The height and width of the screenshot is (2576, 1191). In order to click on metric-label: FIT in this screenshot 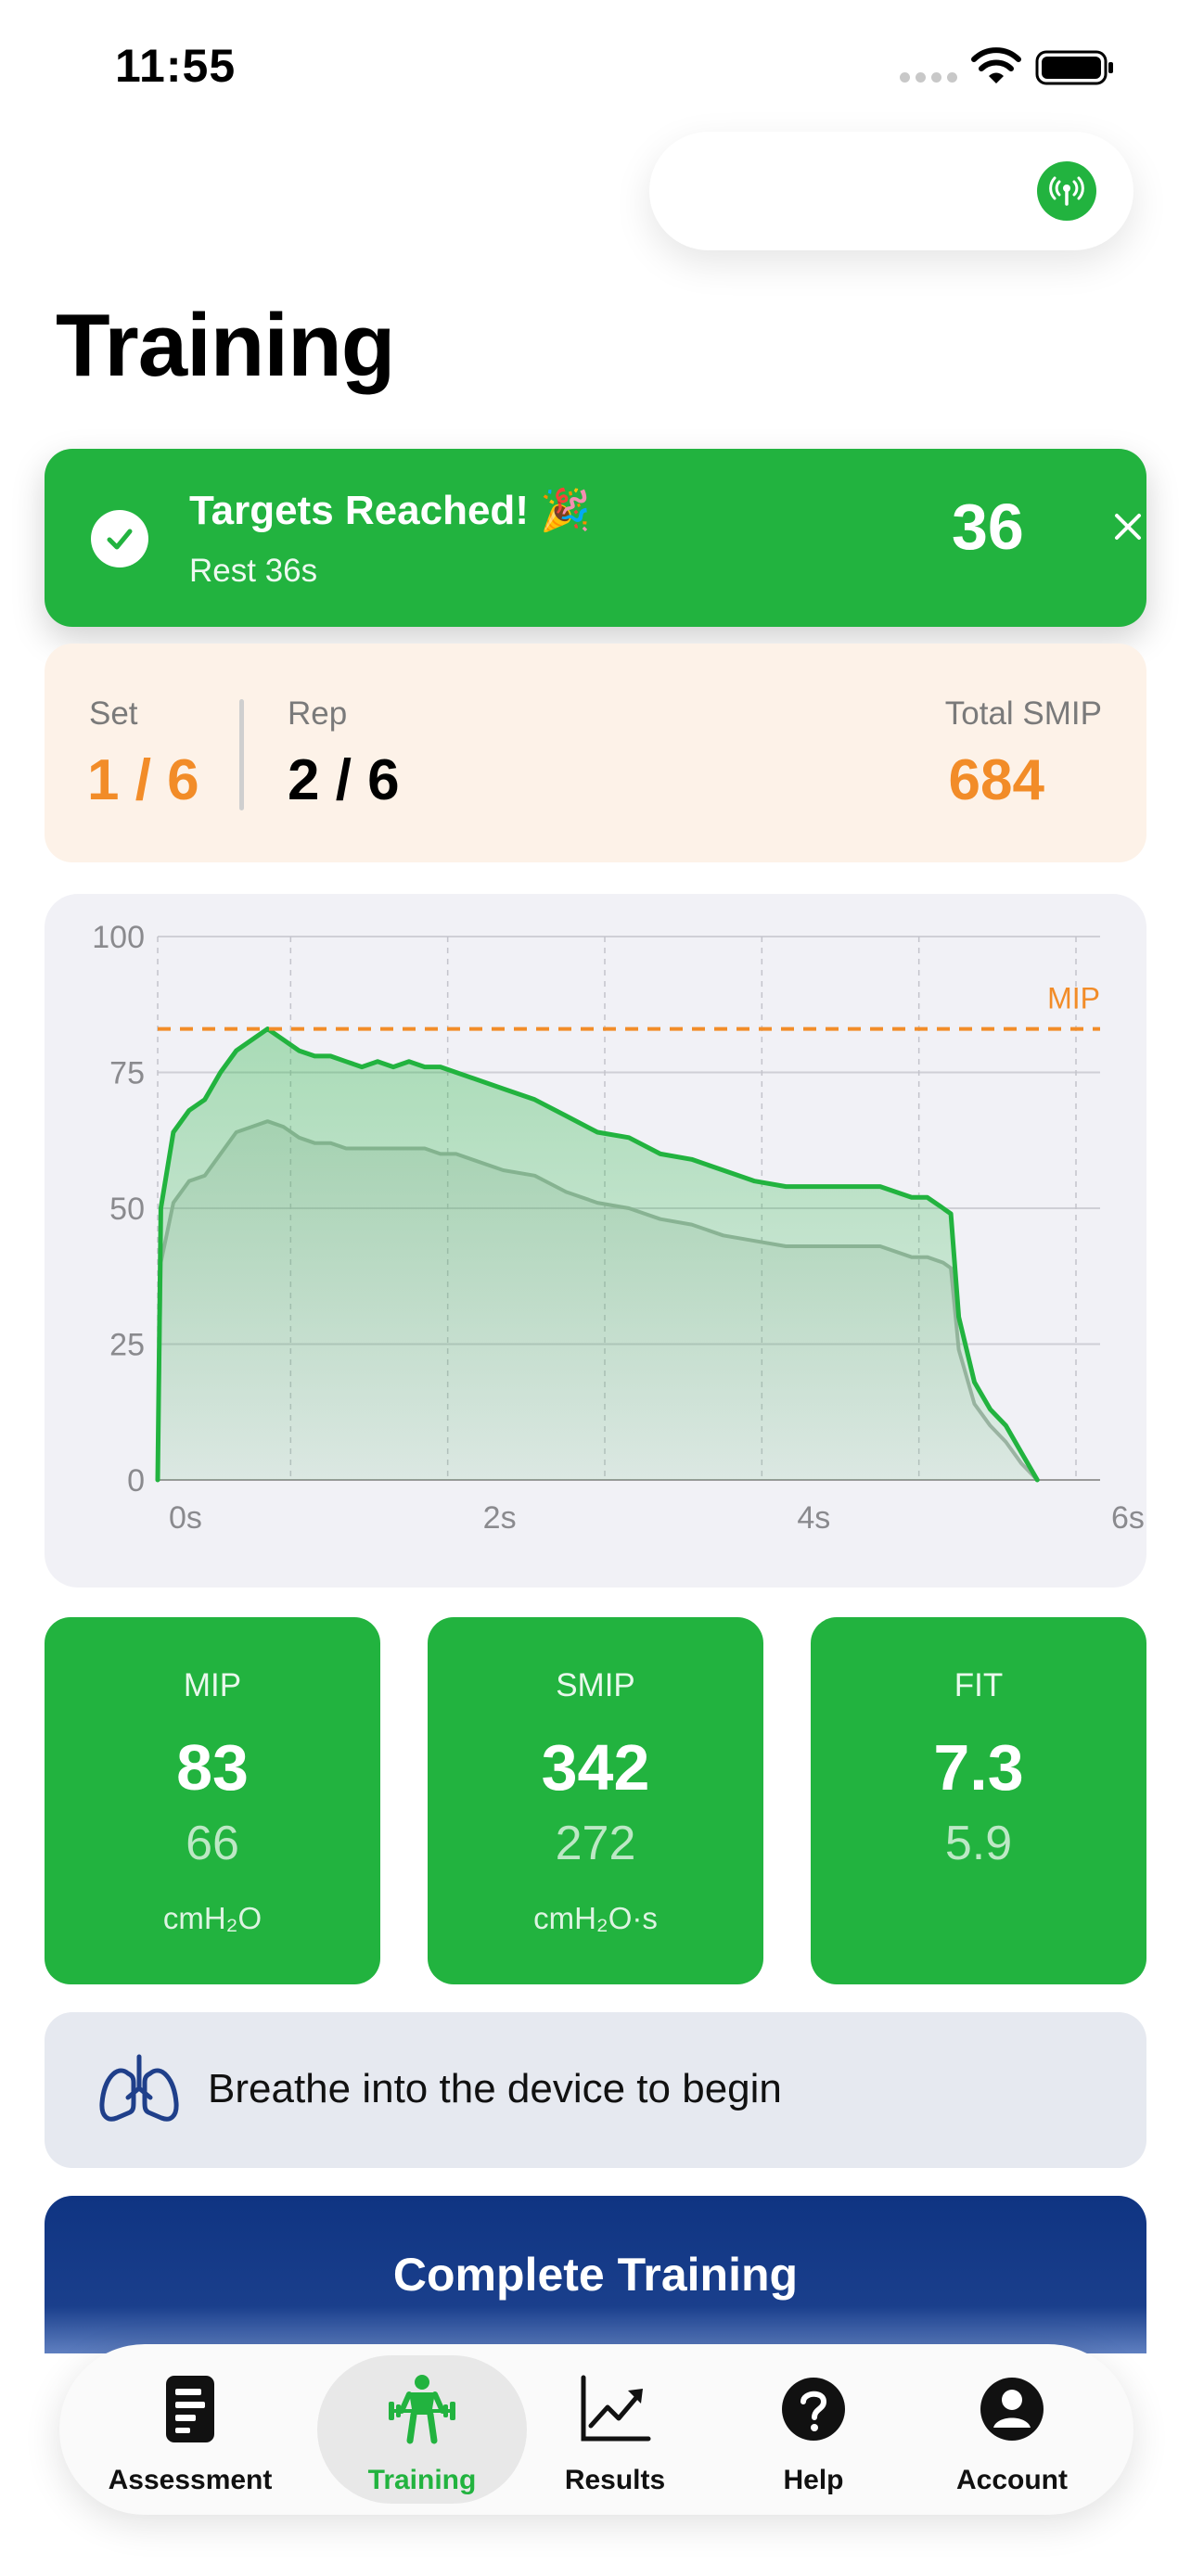, I will do `click(979, 1685)`.